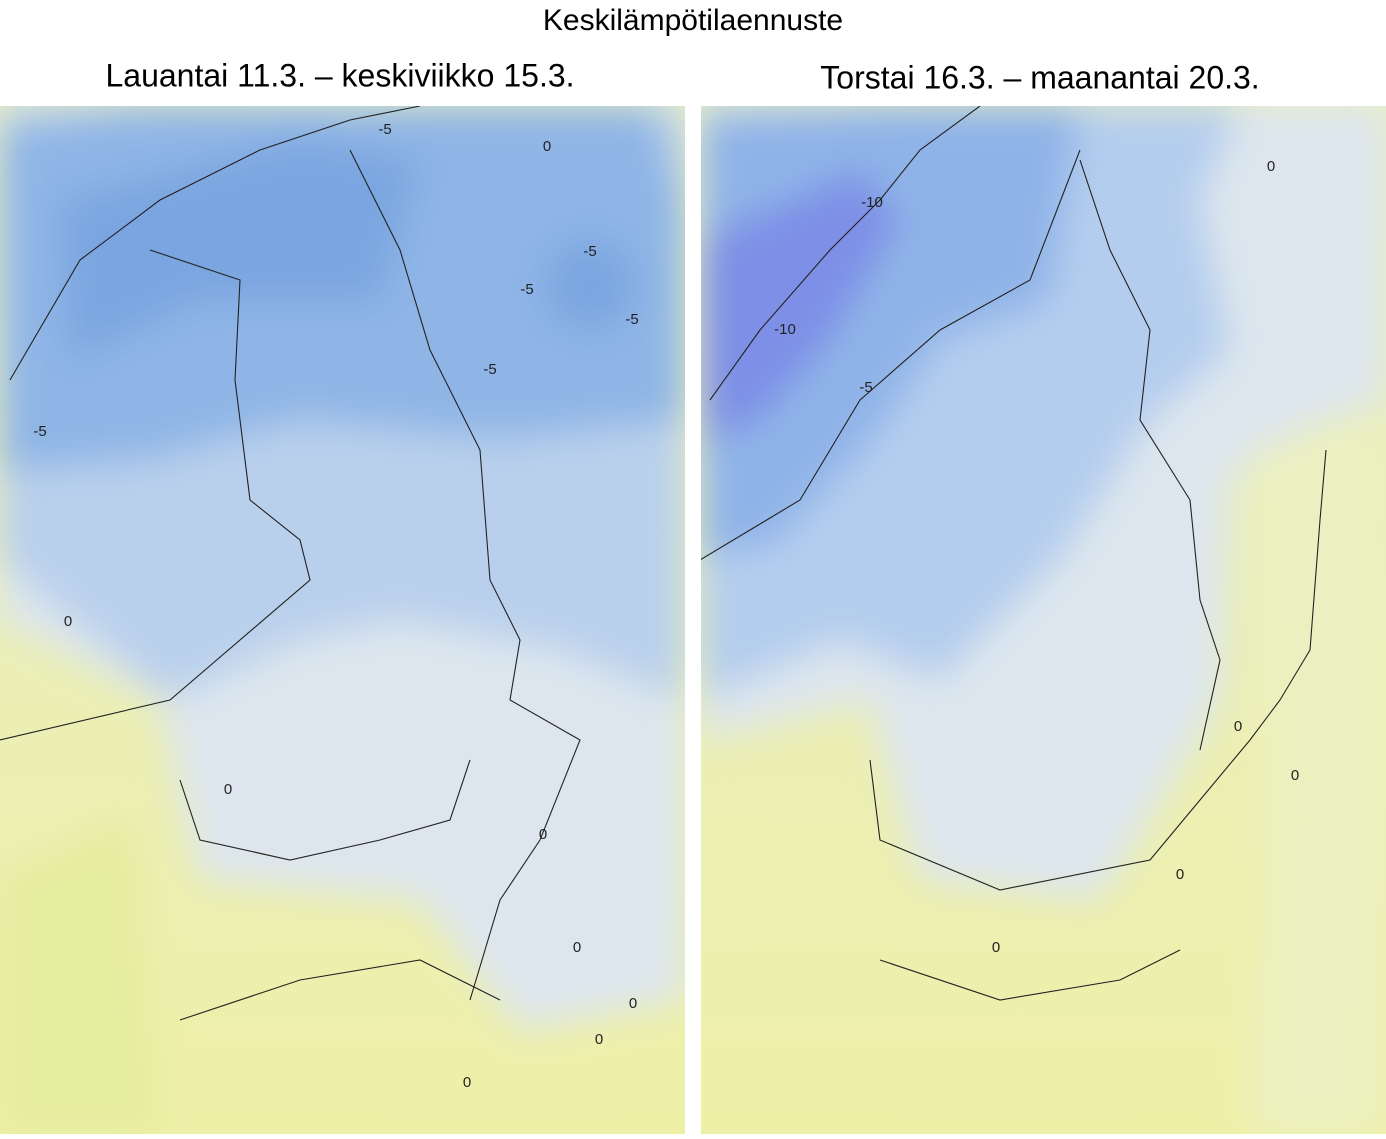 This screenshot has height=1139, width=1386. I want to click on panel-title: Torstai 16.3. – maanantai 20.3., so click(1039, 77).